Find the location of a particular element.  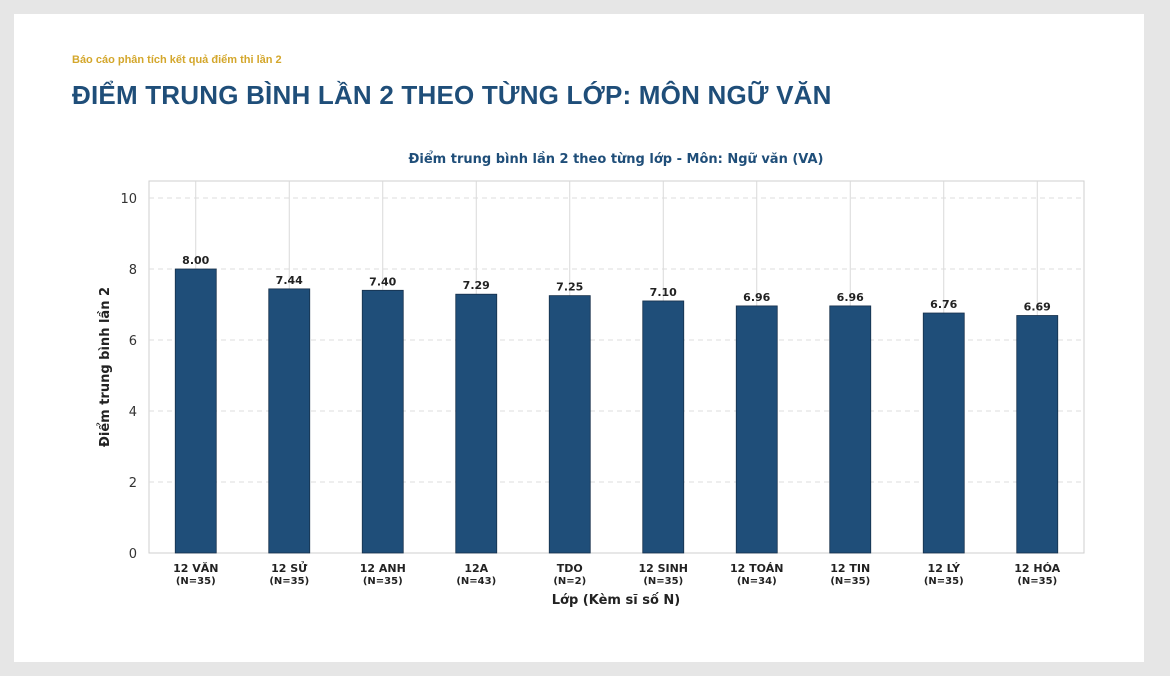

x-axis-label: Lớp (Kèm sĩ số N) is located at coordinates (616, 600).